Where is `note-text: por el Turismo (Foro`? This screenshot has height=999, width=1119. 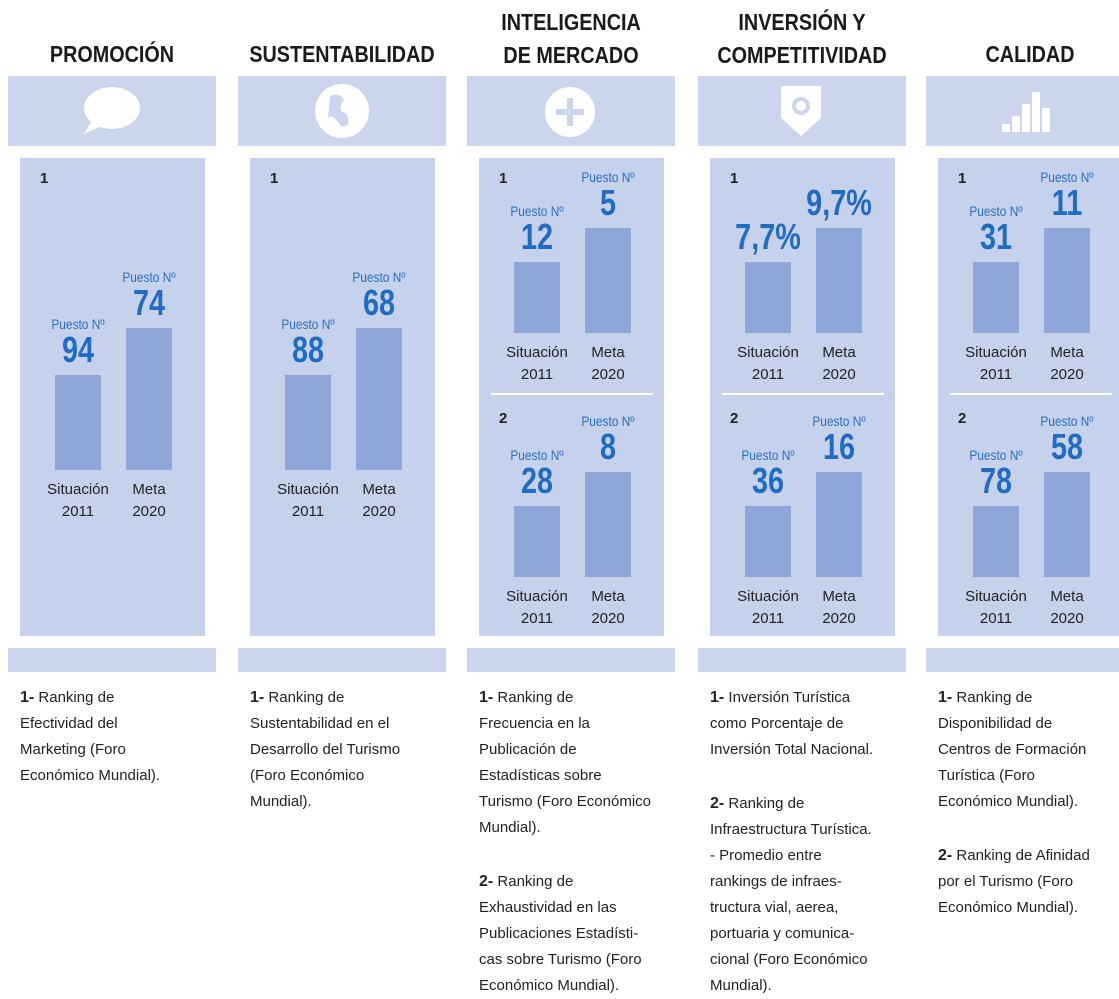
note-text: por el Turismo (Foro is located at coordinates (1006, 881).